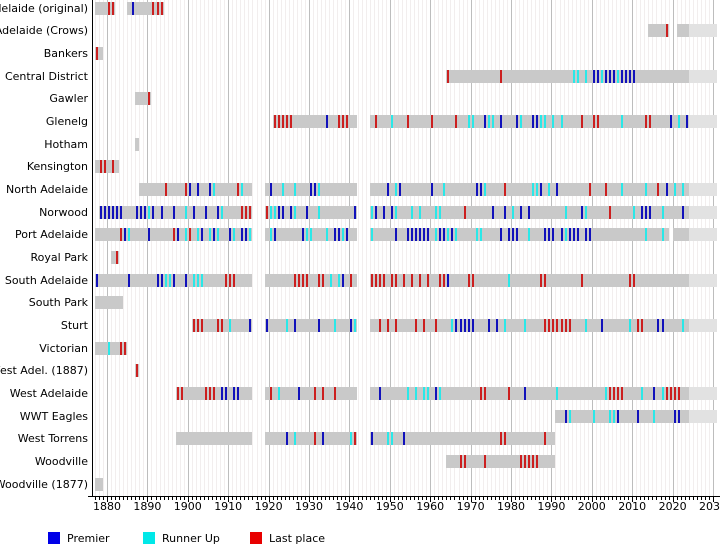 The height and width of the screenshot is (550, 720). What do you see at coordinates (703, 121) in the screenshot?
I see `team-bar-future-segment` at bounding box center [703, 121].